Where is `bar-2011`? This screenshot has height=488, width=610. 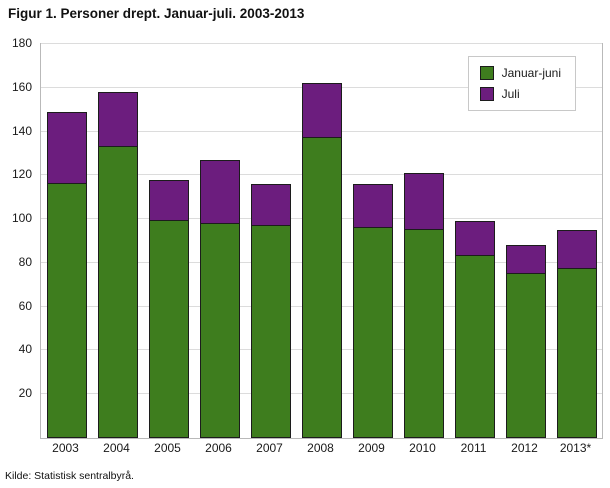
bar-2011 is located at coordinates (474, 329).